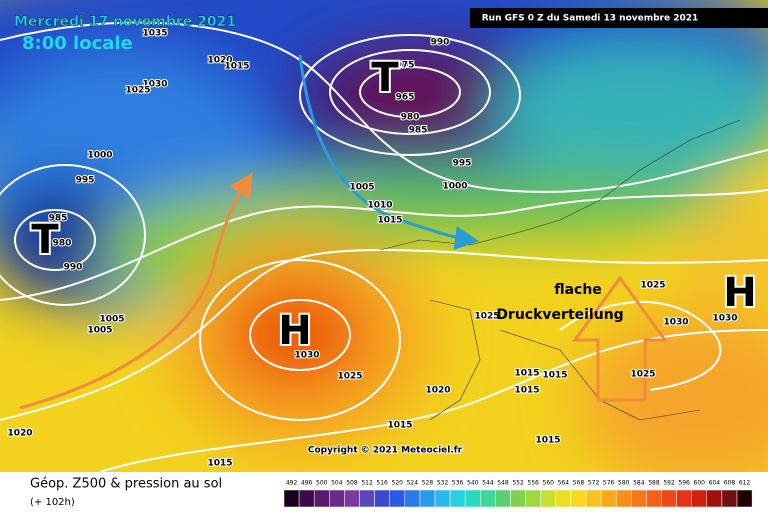 The height and width of the screenshot is (512, 768). Describe the element at coordinates (379, 206) in the screenshot. I see `isobar-label: 1010` at that location.